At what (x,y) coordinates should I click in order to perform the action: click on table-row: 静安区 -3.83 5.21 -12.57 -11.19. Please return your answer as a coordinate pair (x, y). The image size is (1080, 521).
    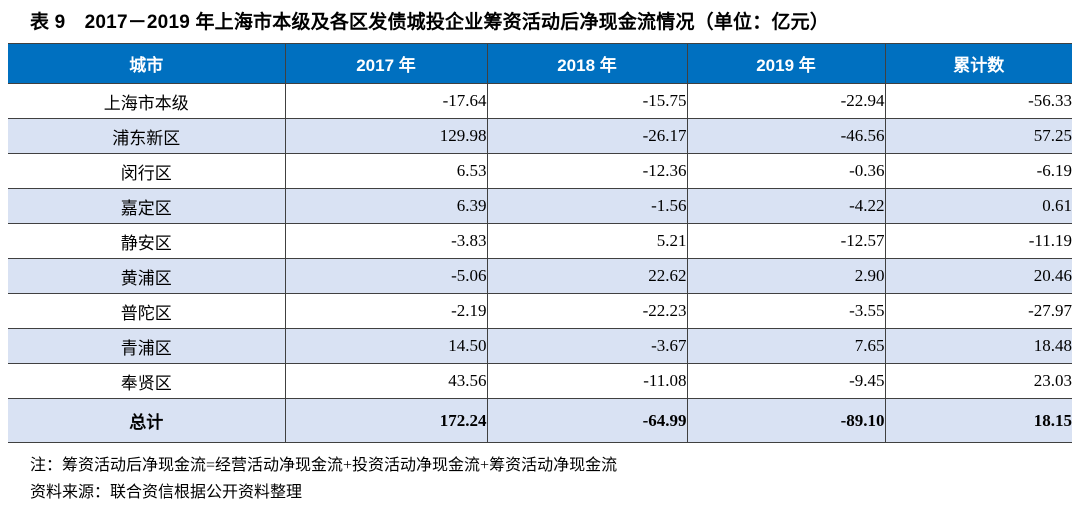
    Looking at the image, I should click on (540, 241).